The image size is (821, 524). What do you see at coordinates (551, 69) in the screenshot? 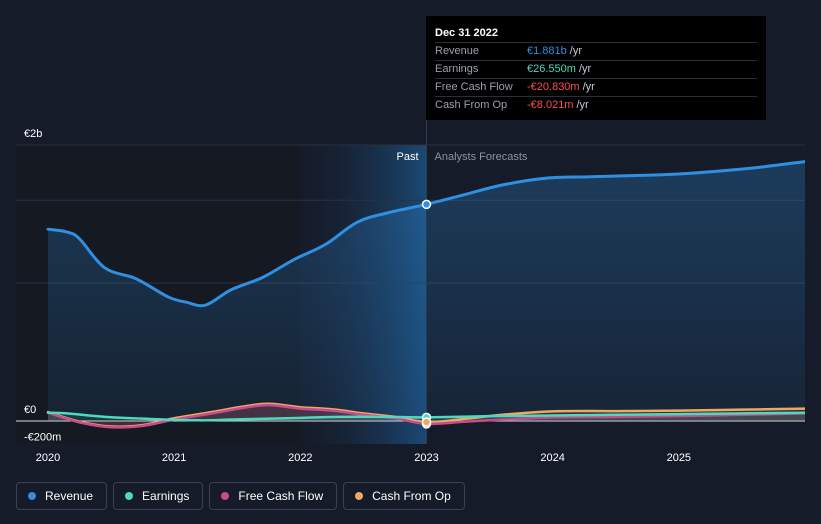
I see `tooltip-row-value: €26.550m` at bounding box center [551, 69].